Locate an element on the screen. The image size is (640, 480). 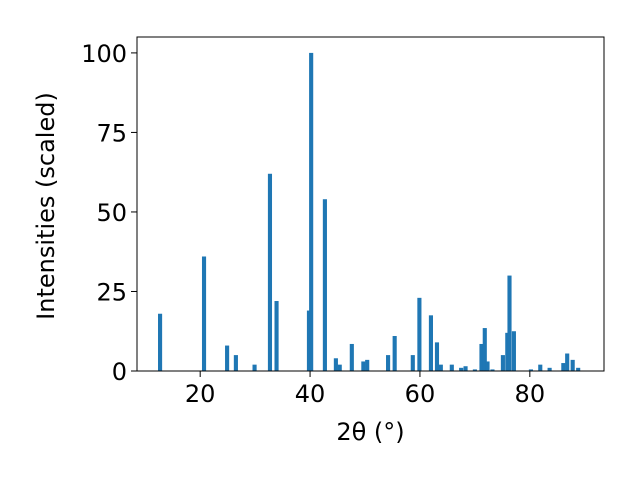
y-tick-label: 25 is located at coordinates (111, 292).